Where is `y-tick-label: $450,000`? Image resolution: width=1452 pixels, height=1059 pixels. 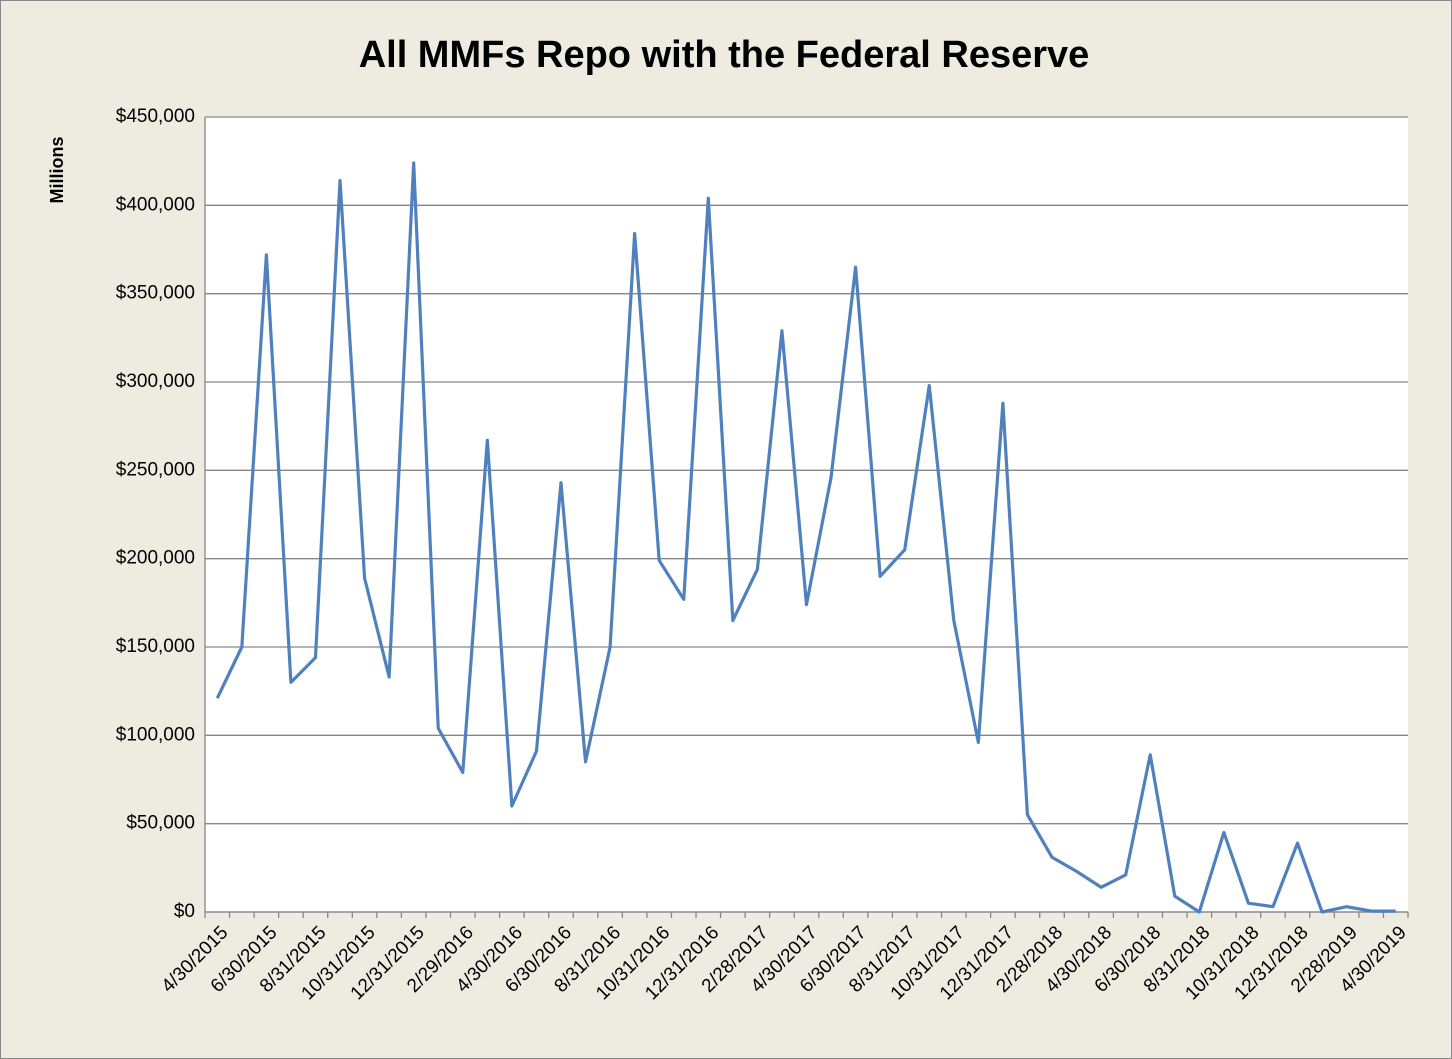
y-tick-label: $450,000 is located at coordinates (155, 116).